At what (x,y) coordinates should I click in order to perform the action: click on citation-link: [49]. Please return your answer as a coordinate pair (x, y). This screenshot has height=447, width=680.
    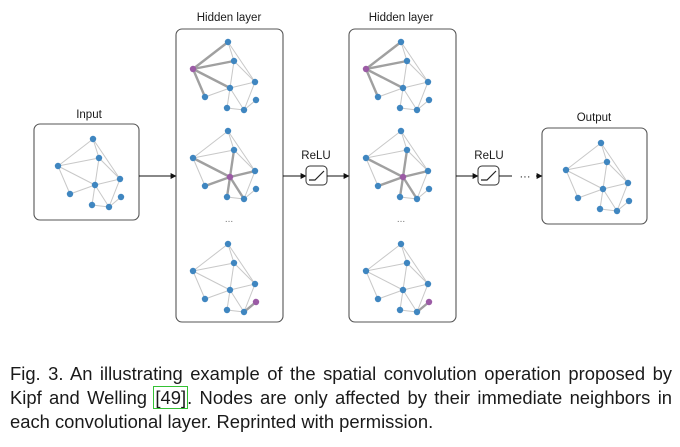
    Looking at the image, I should click on (171, 397).